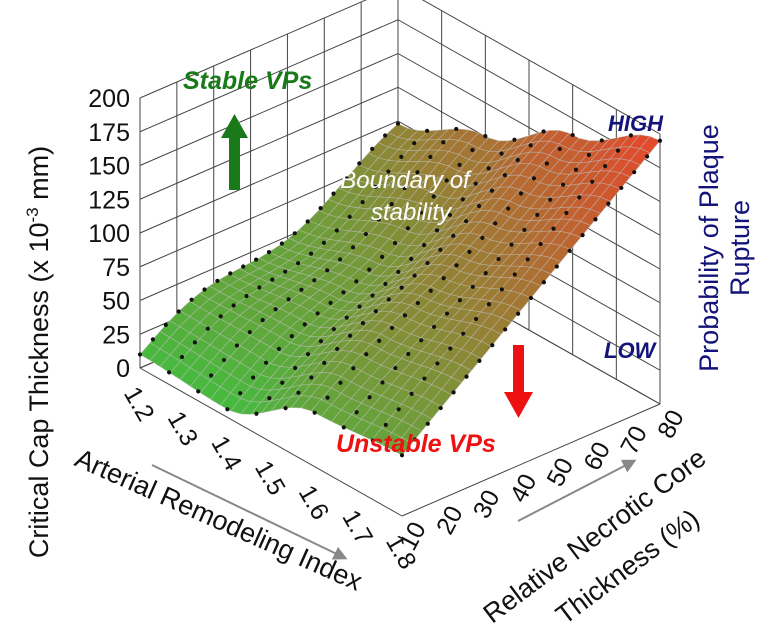 This screenshot has width=763, height=635. What do you see at coordinates (270, 478) in the screenshot?
I see `x-tick-label: 1.5` at bounding box center [270, 478].